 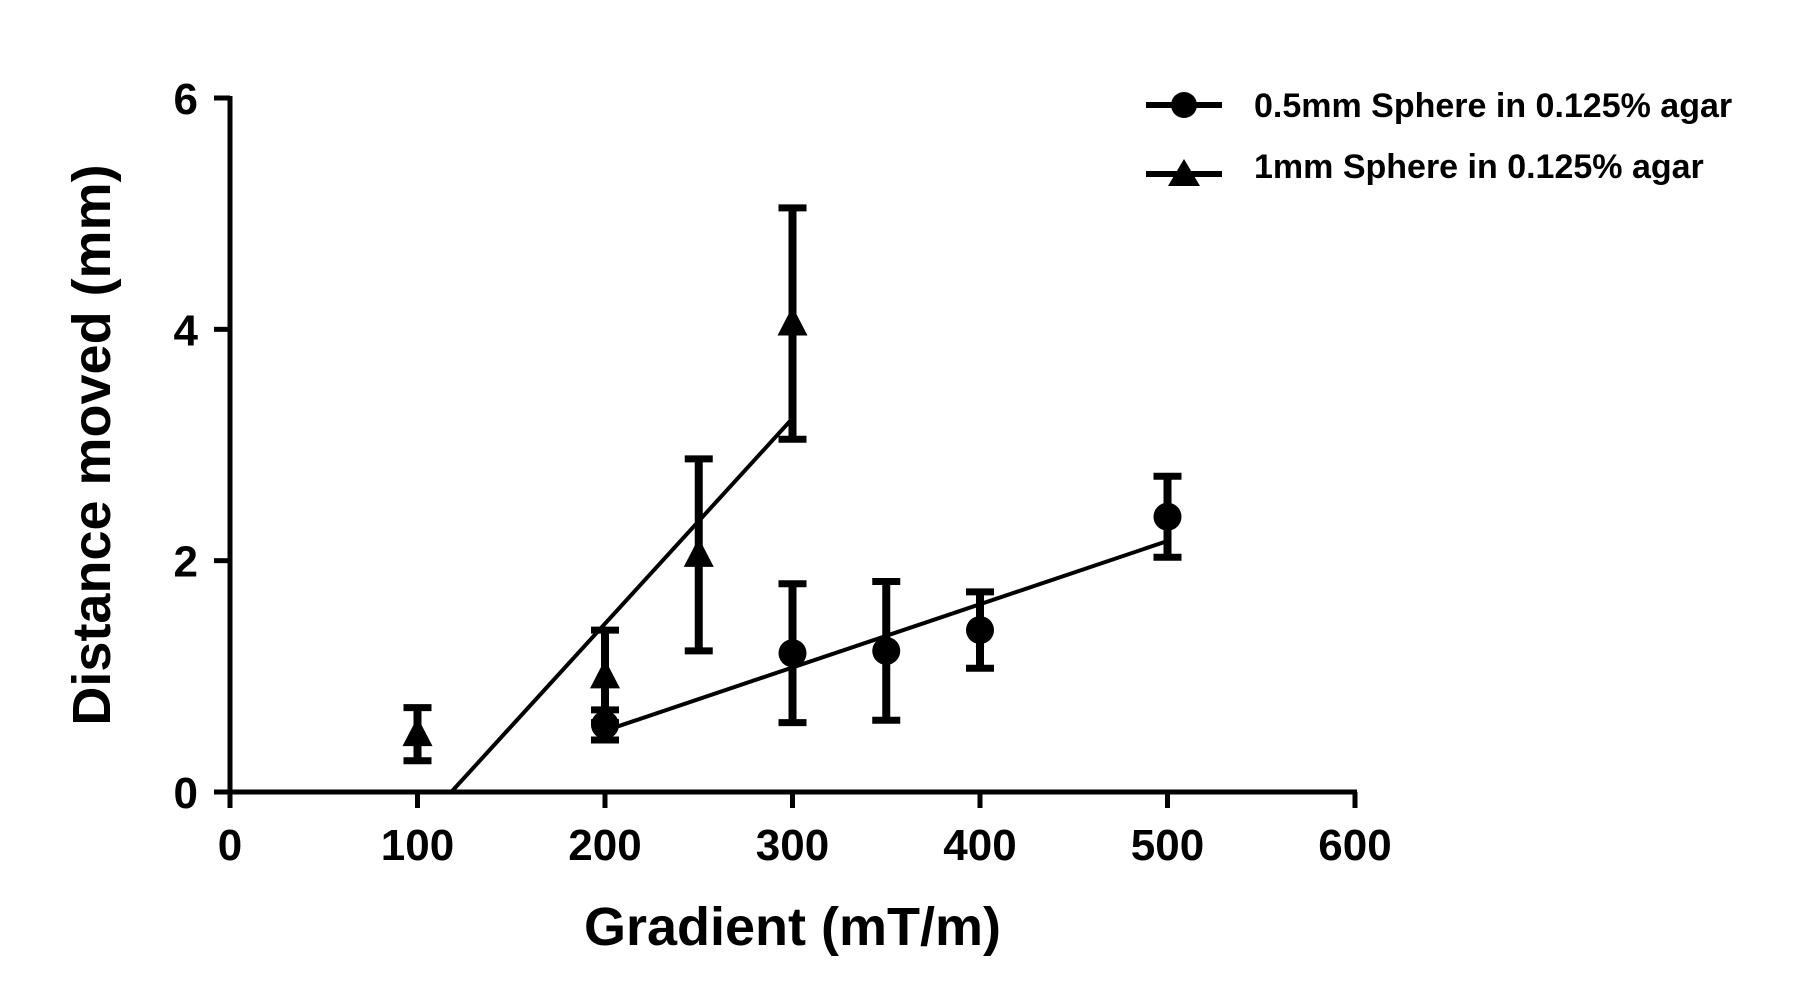 I want to click on x-ticks: 0 100 200 300 400 500 600, so click(x=805, y=831).